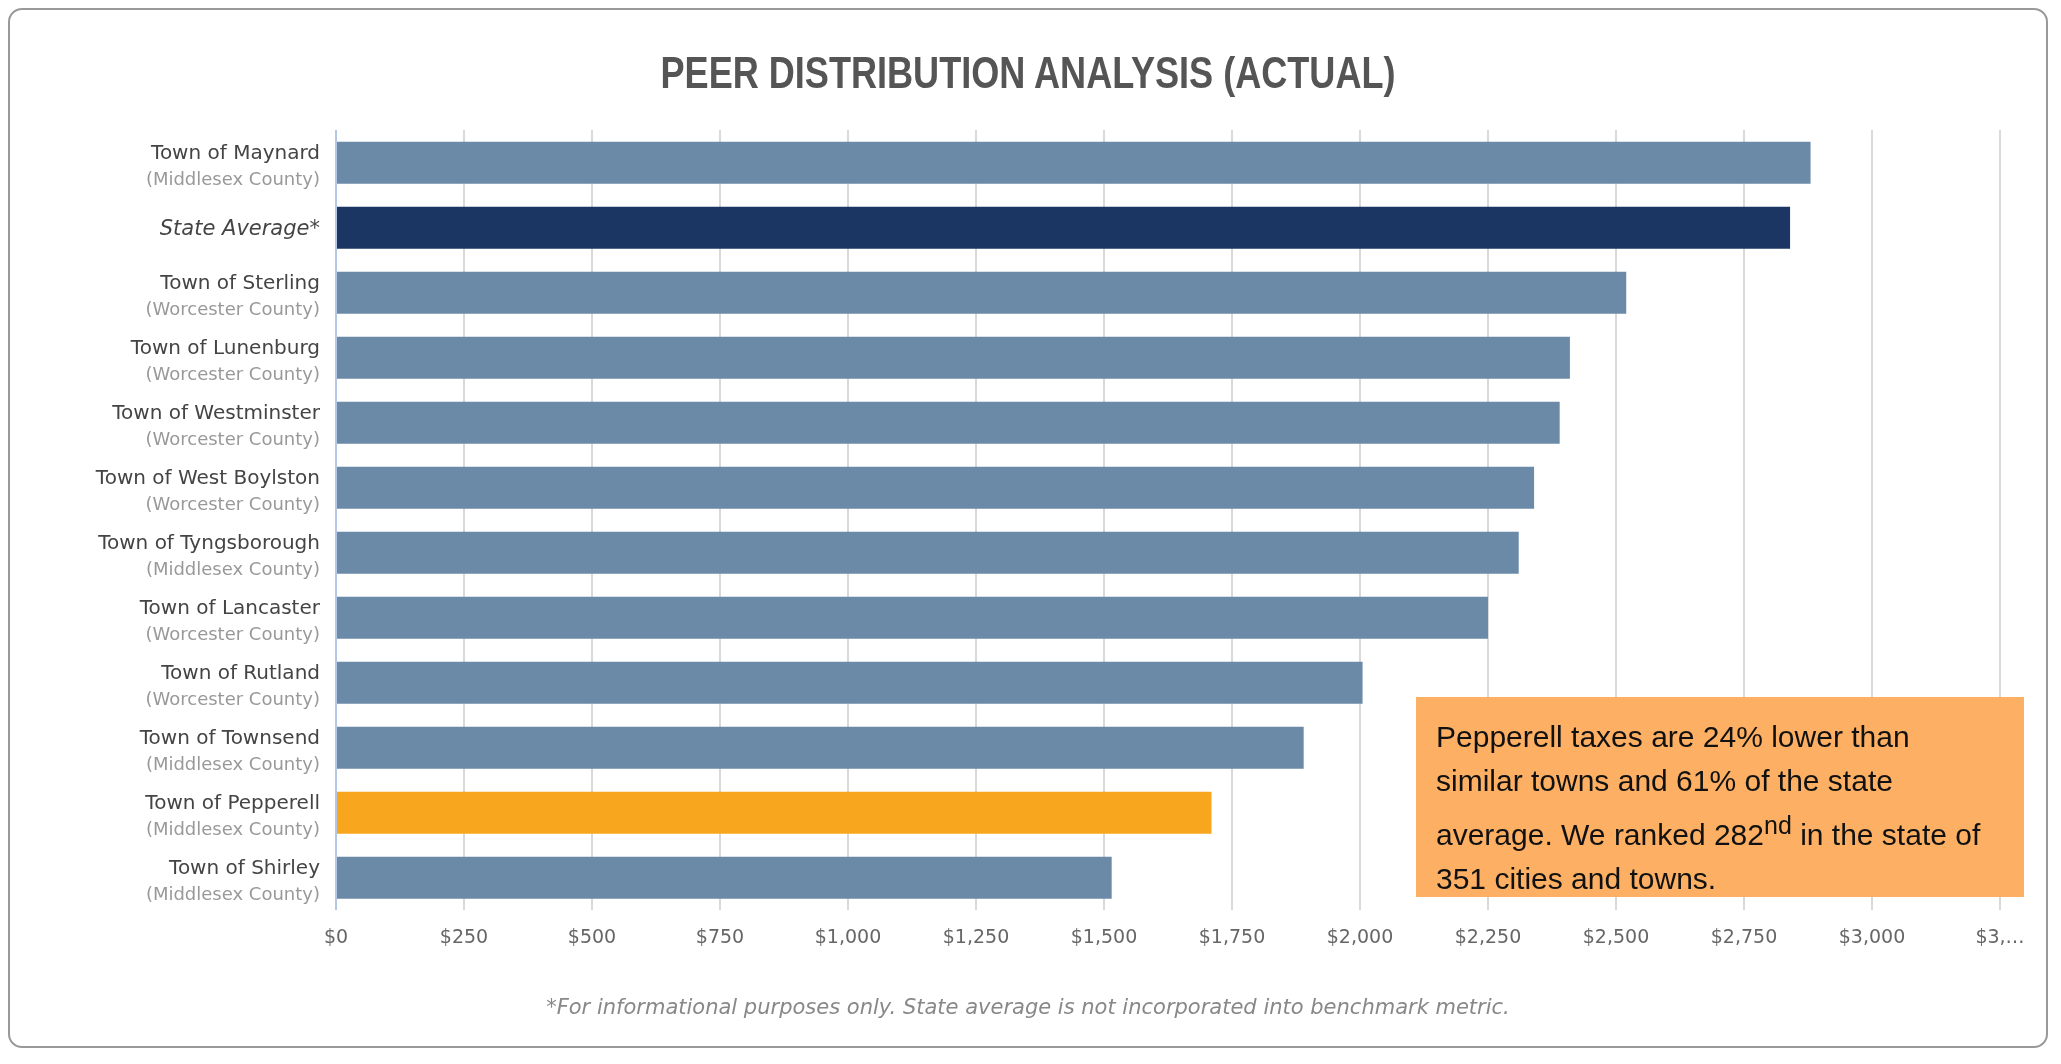 The height and width of the screenshot is (1064, 2061). What do you see at coordinates (232, 684) in the screenshot?
I see `y-tick-label: Town of Rutland (Worcester County)` at bounding box center [232, 684].